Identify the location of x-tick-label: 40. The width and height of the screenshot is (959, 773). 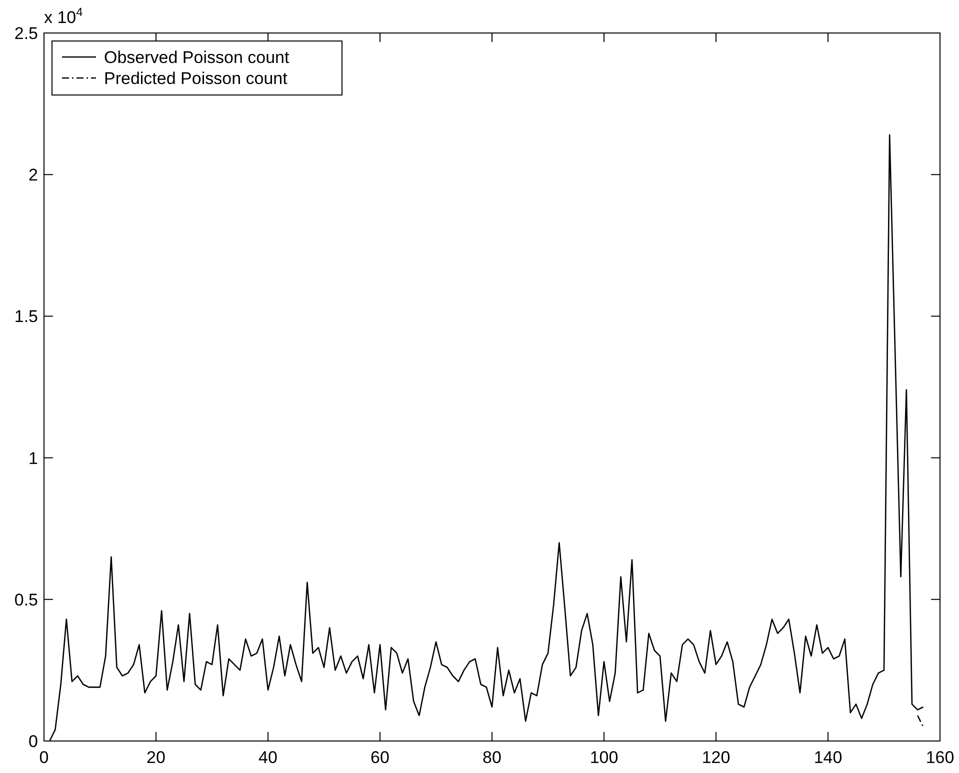
(268, 757).